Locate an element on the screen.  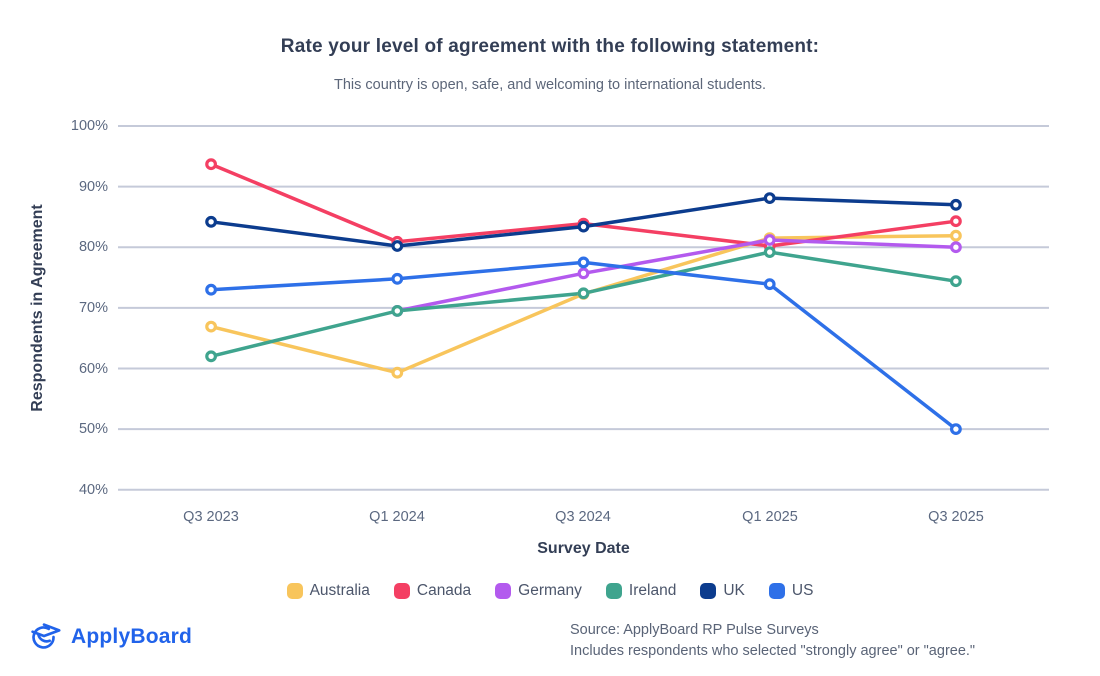
legend-item-uk: UK is located at coordinates (722, 591).